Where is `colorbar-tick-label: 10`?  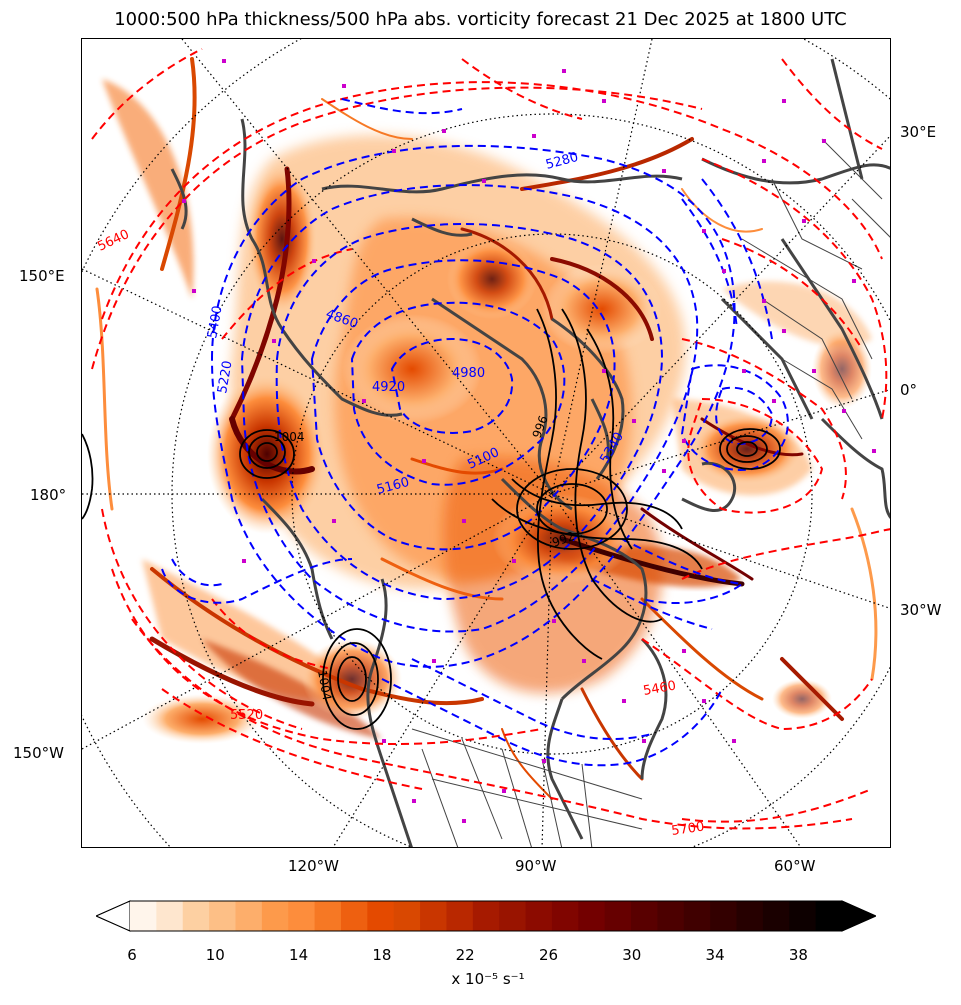
colorbar-tick-label: 10 is located at coordinates (215, 955).